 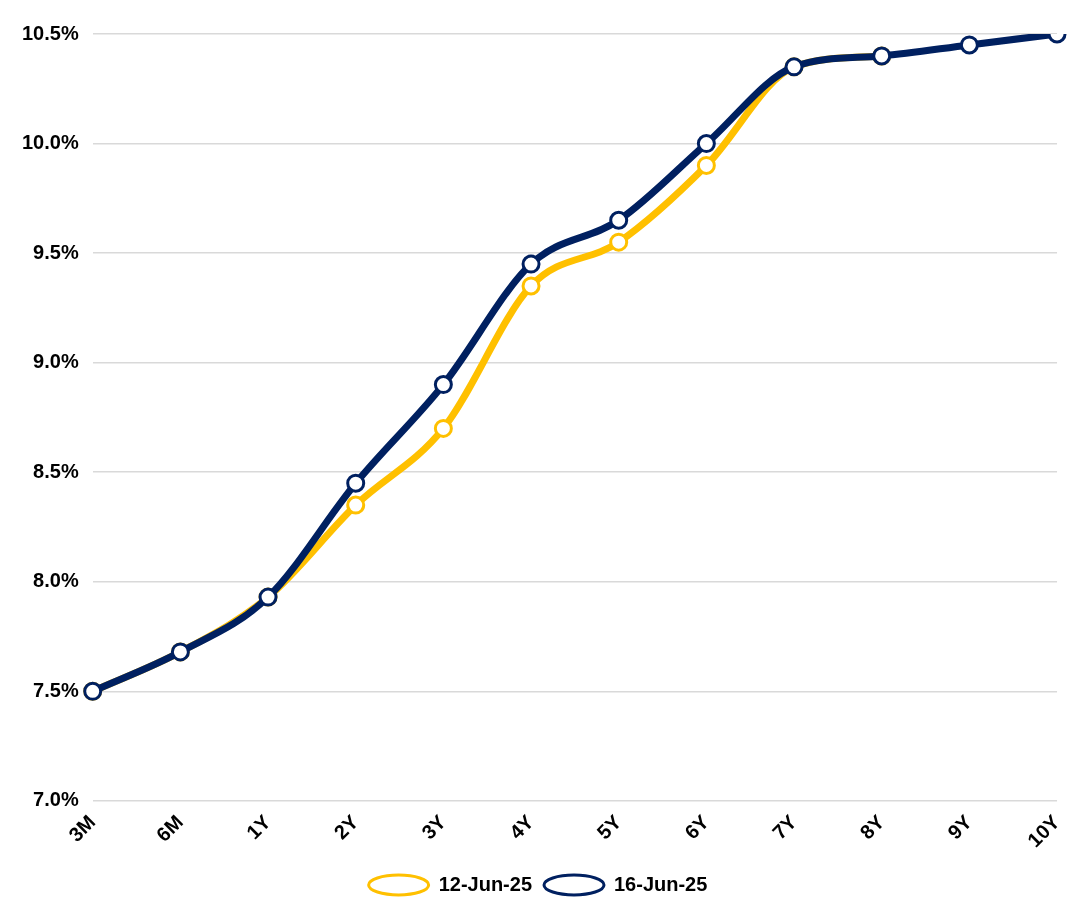 What do you see at coordinates (56, 361) in the screenshot?
I see `y-tick-label: 9.0%` at bounding box center [56, 361].